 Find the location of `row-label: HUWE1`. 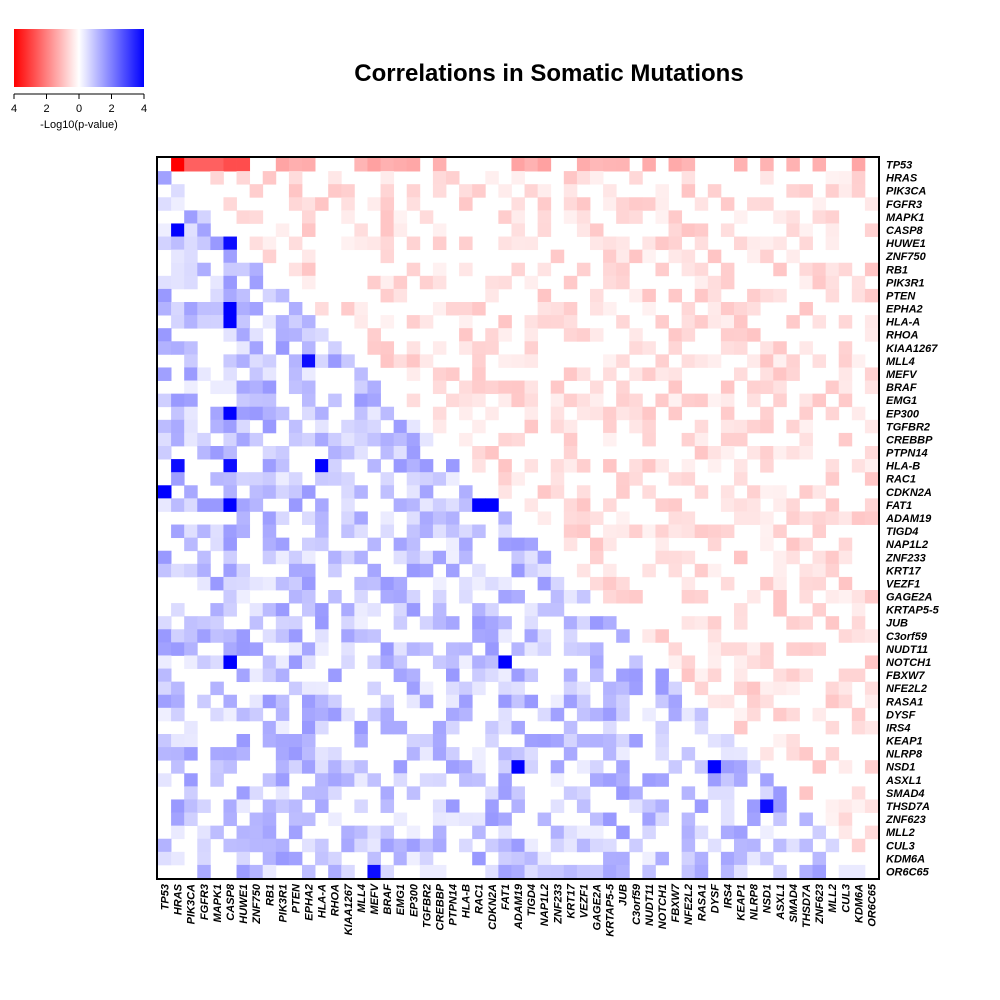

row-label: HUWE1 is located at coordinates (906, 244).